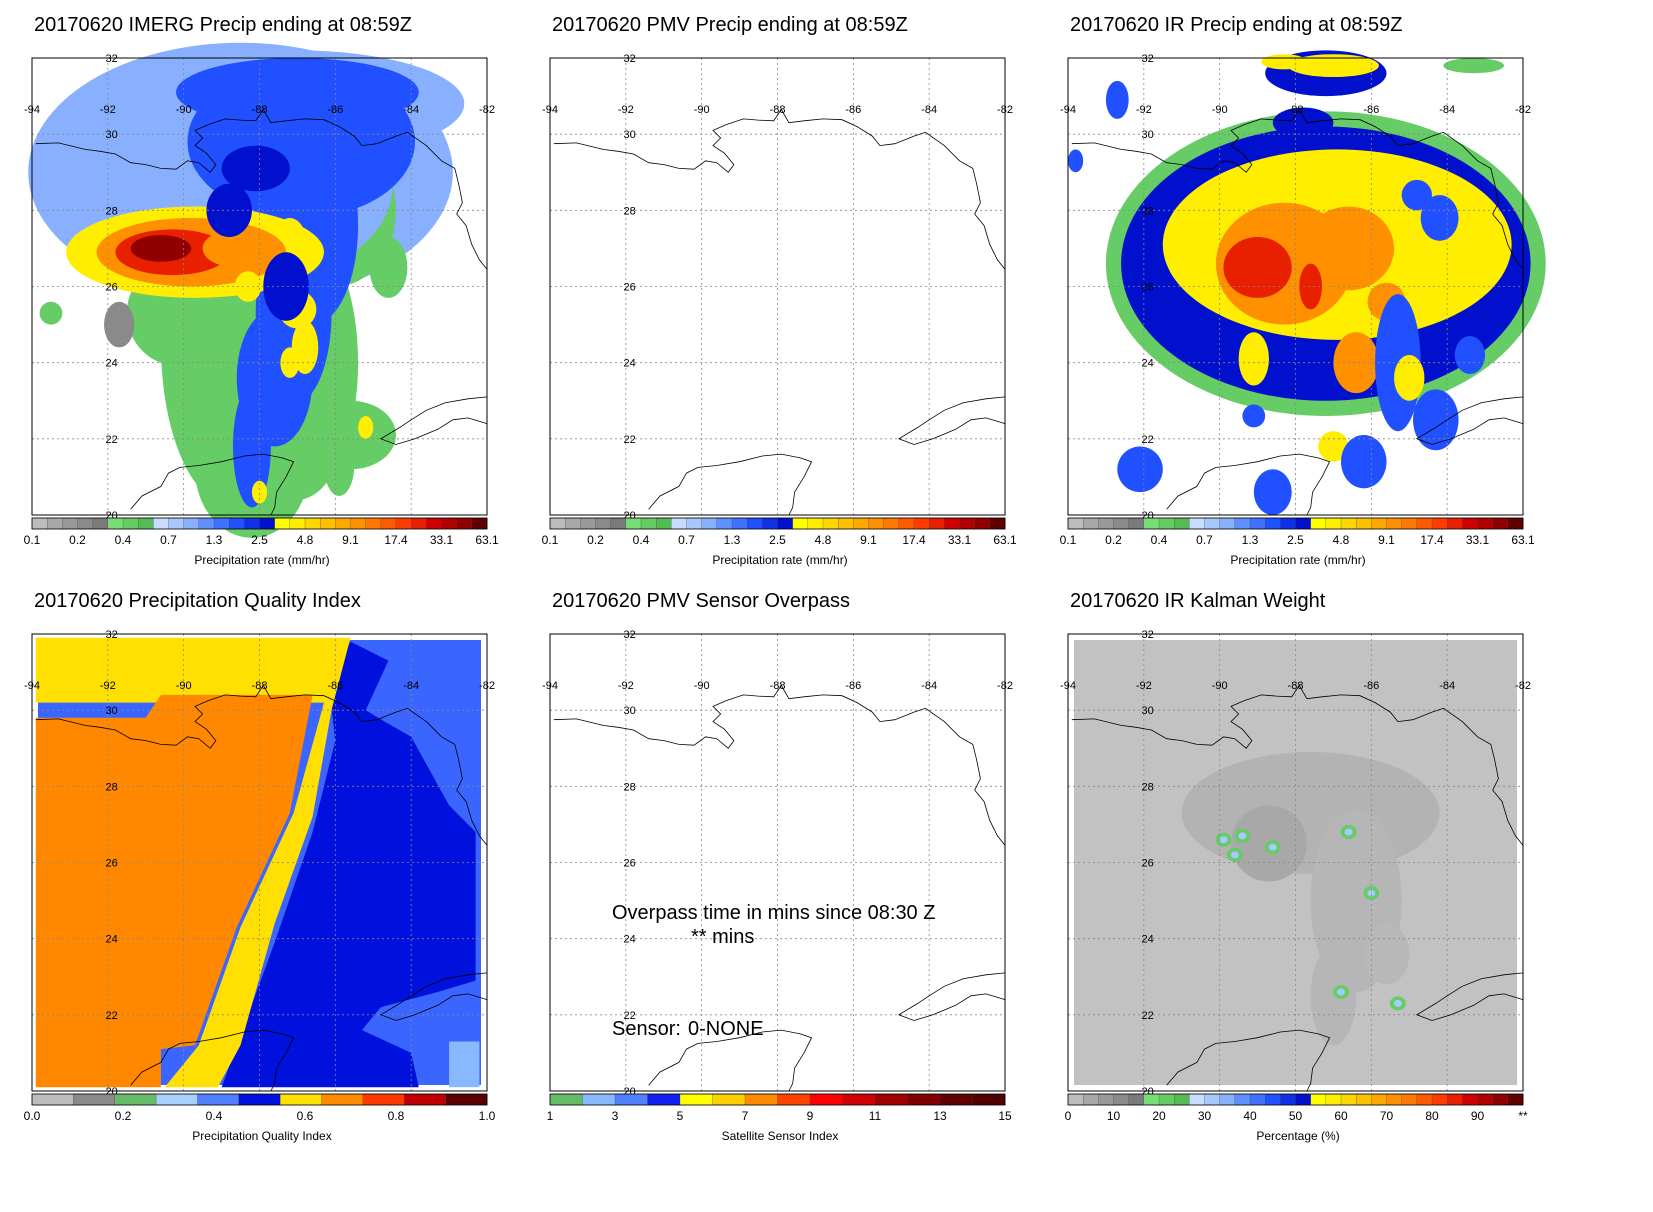 This screenshot has width=1653, height=1212. What do you see at coordinates (726, 1029) in the screenshot?
I see `sensor-value: 0-NONE` at bounding box center [726, 1029].